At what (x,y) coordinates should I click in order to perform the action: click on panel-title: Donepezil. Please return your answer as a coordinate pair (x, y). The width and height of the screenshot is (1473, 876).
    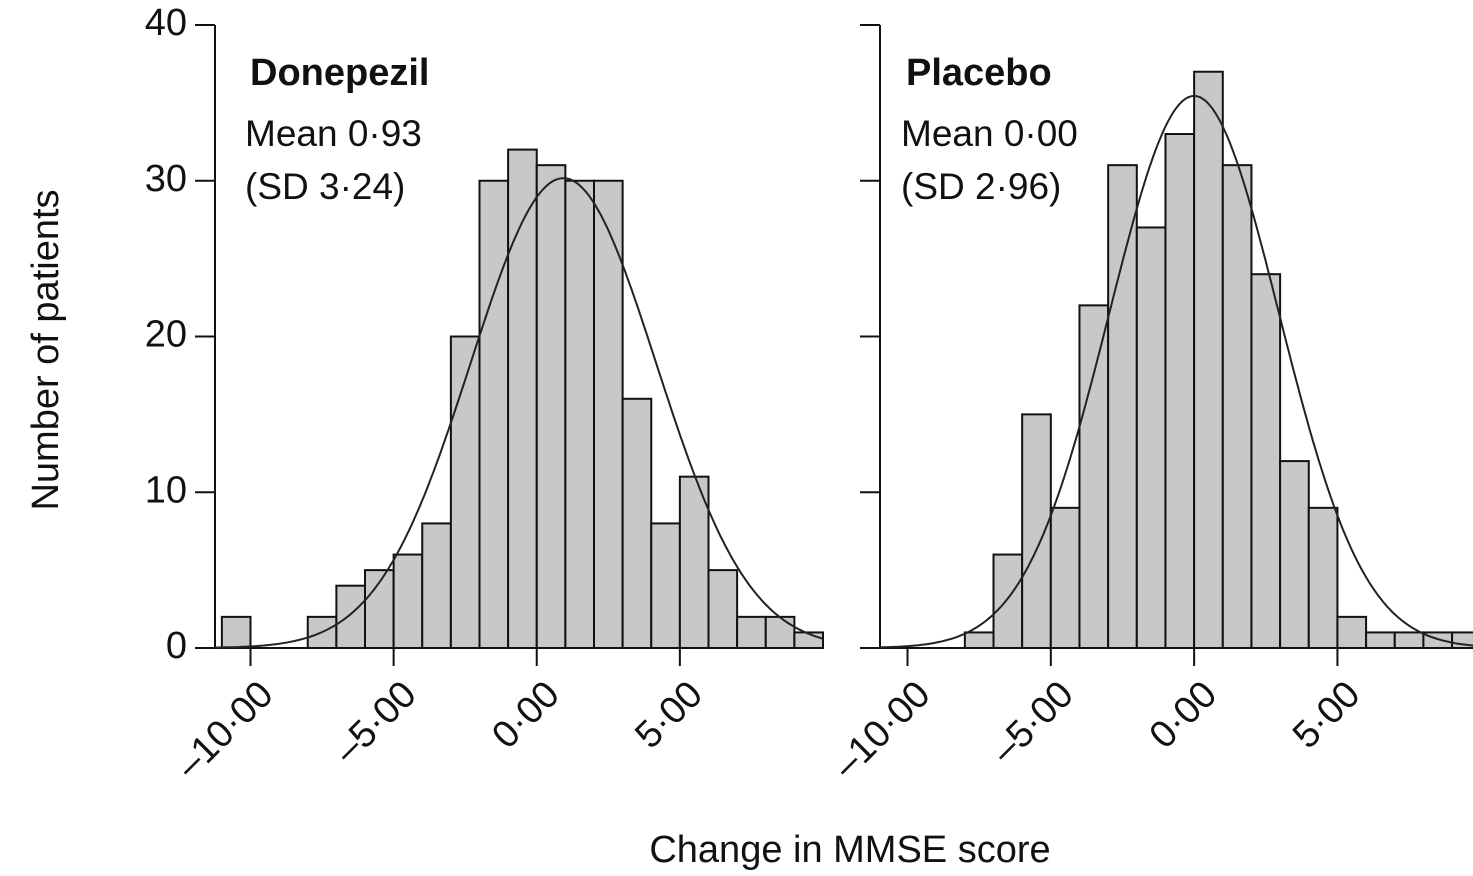
    Looking at the image, I should click on (339, 73).